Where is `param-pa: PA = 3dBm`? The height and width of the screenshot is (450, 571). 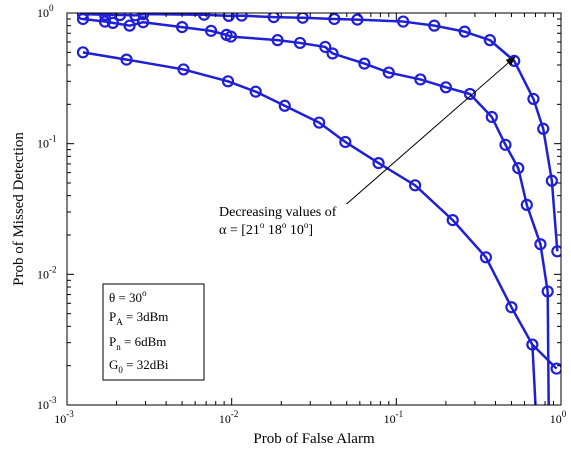 param-pa: PA = 3dBm is located at coordinates (138, 318).